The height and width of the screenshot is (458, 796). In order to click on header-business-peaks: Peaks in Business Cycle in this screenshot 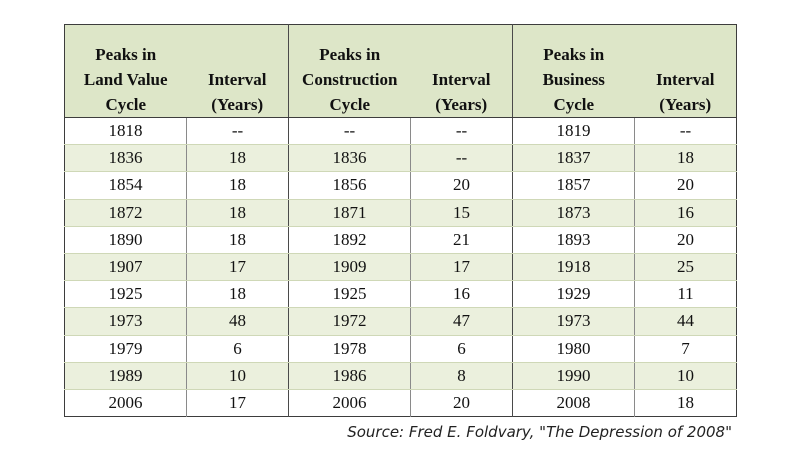, I will do `click(573, 71)`.